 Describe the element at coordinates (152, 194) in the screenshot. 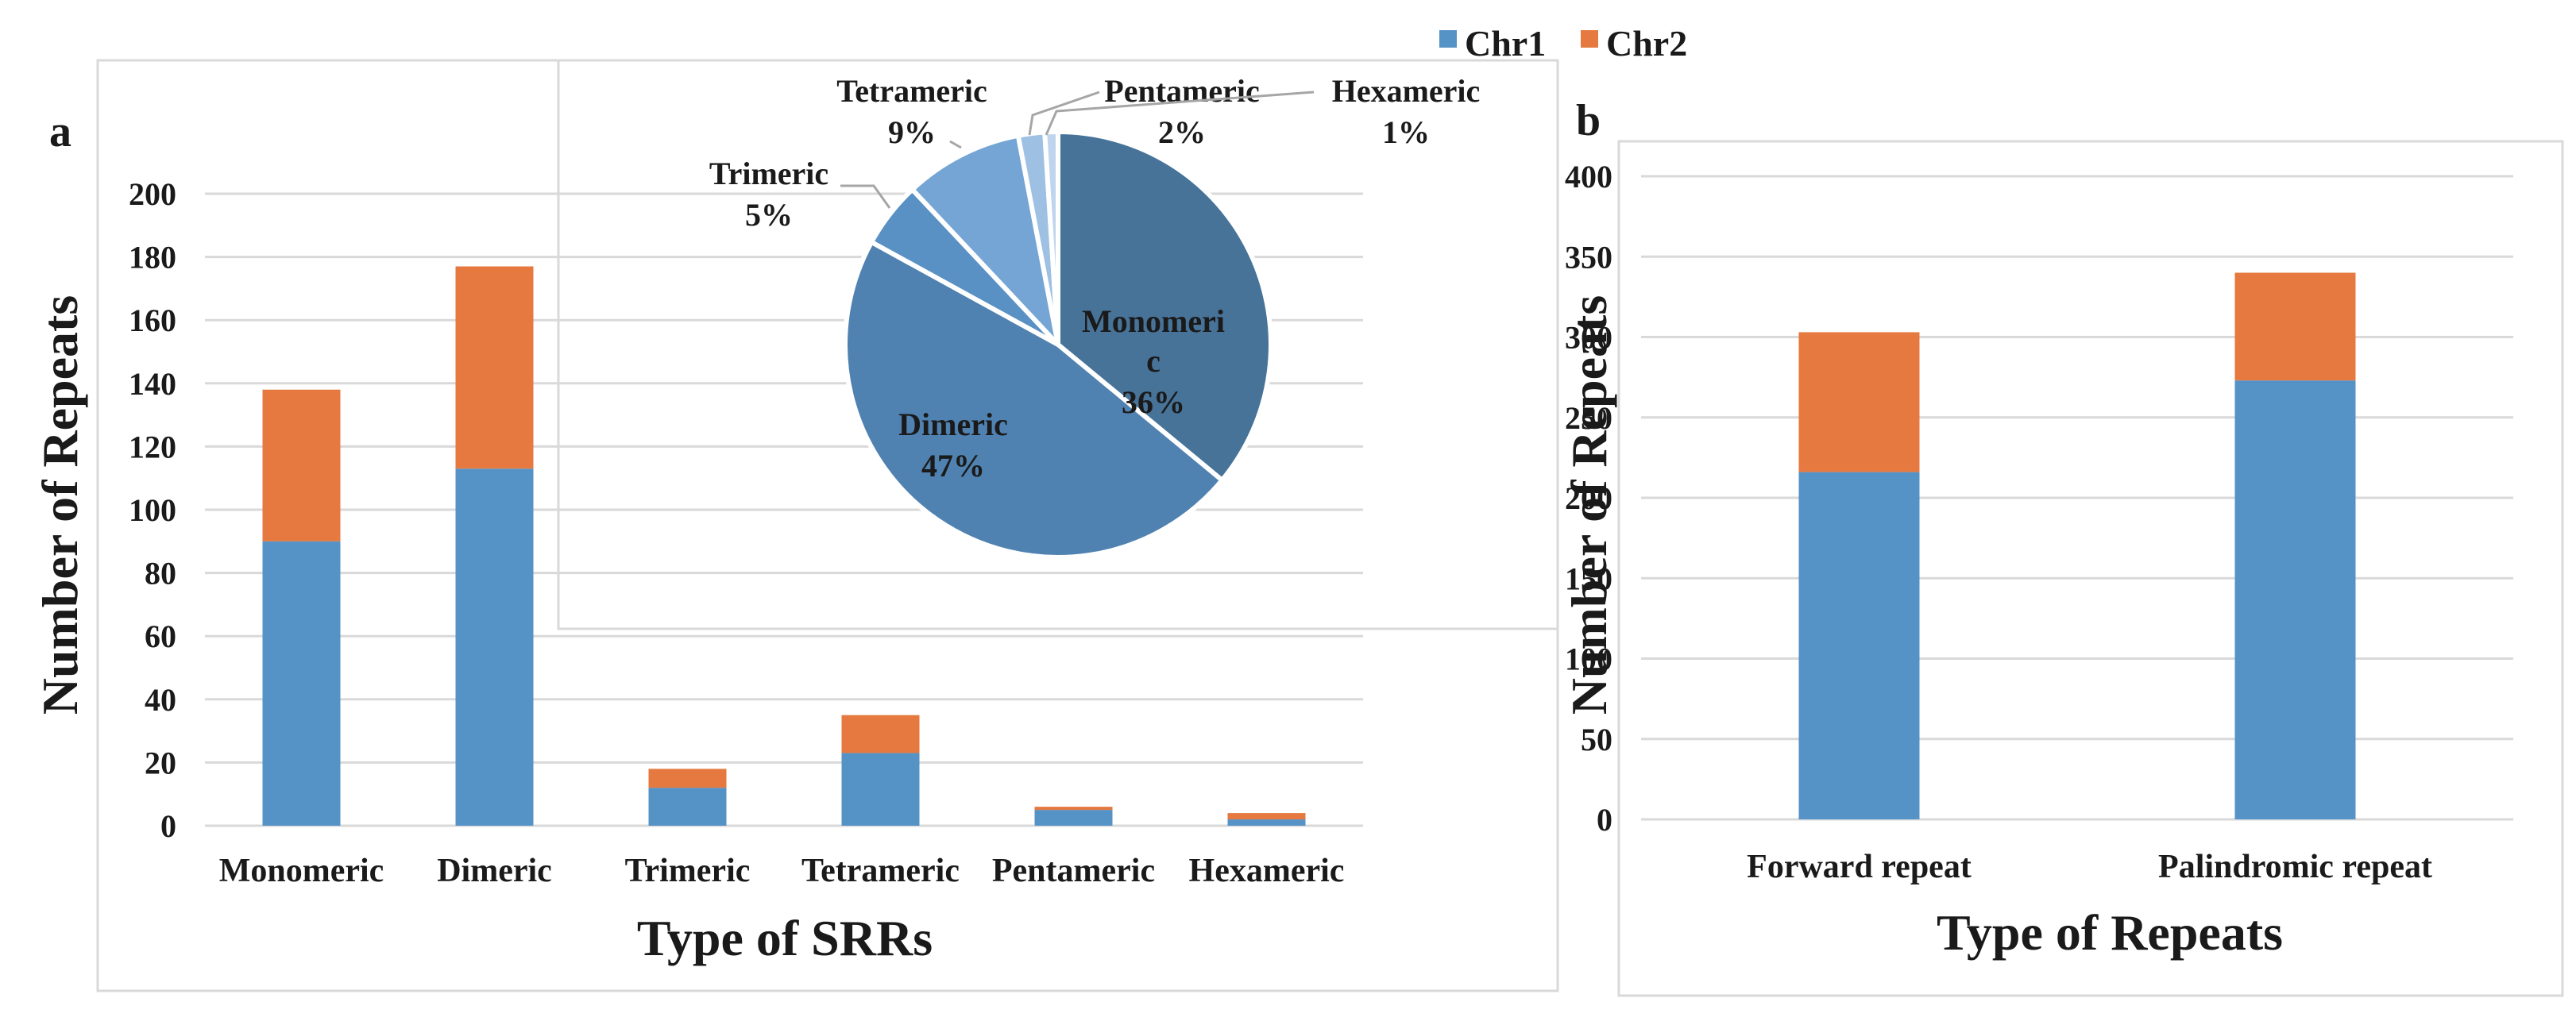

I see `a-y-tick-label: 200` at that location.